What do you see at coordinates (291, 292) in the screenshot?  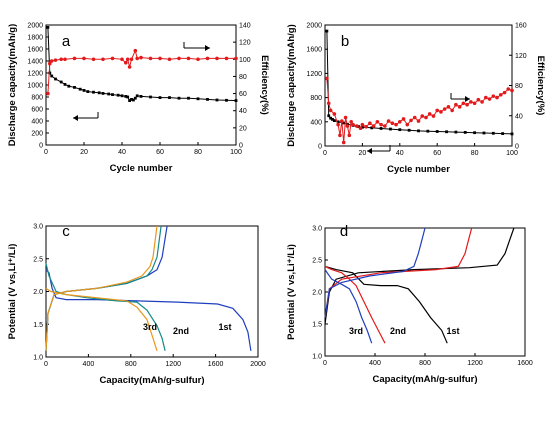 I see `y-axis-title: Potential (V vs,Li⁺/Li)` at bounding box center [291, 292].